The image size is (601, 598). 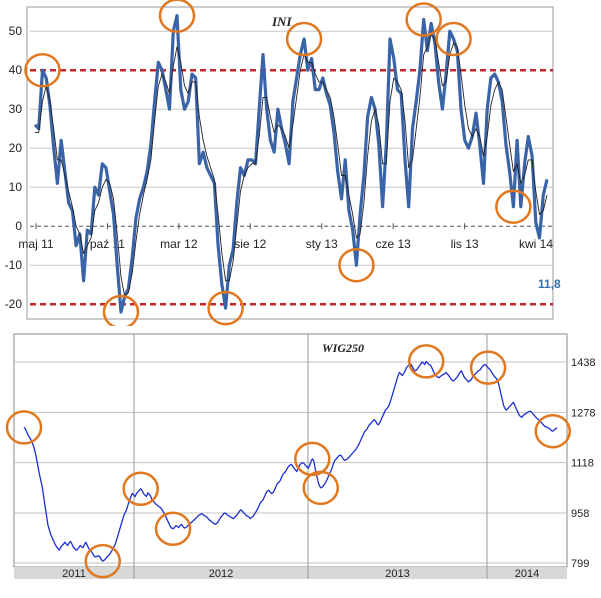 I want to click on wig-x-tick-label: 2013, so click(x=397, y=574).